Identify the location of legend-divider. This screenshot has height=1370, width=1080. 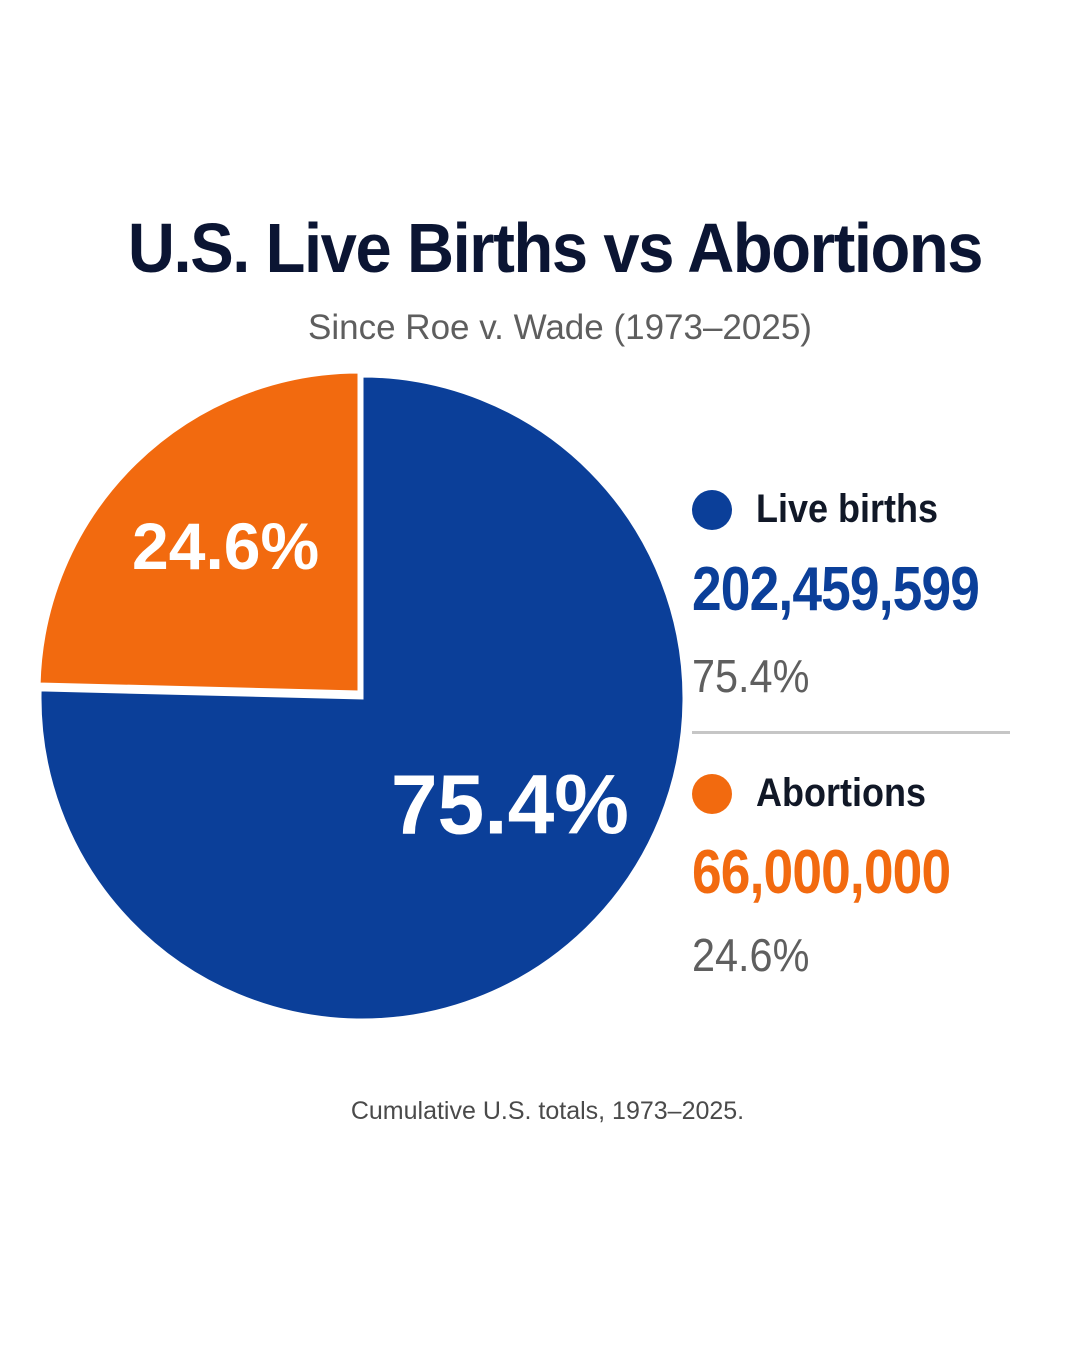
(851, 732).